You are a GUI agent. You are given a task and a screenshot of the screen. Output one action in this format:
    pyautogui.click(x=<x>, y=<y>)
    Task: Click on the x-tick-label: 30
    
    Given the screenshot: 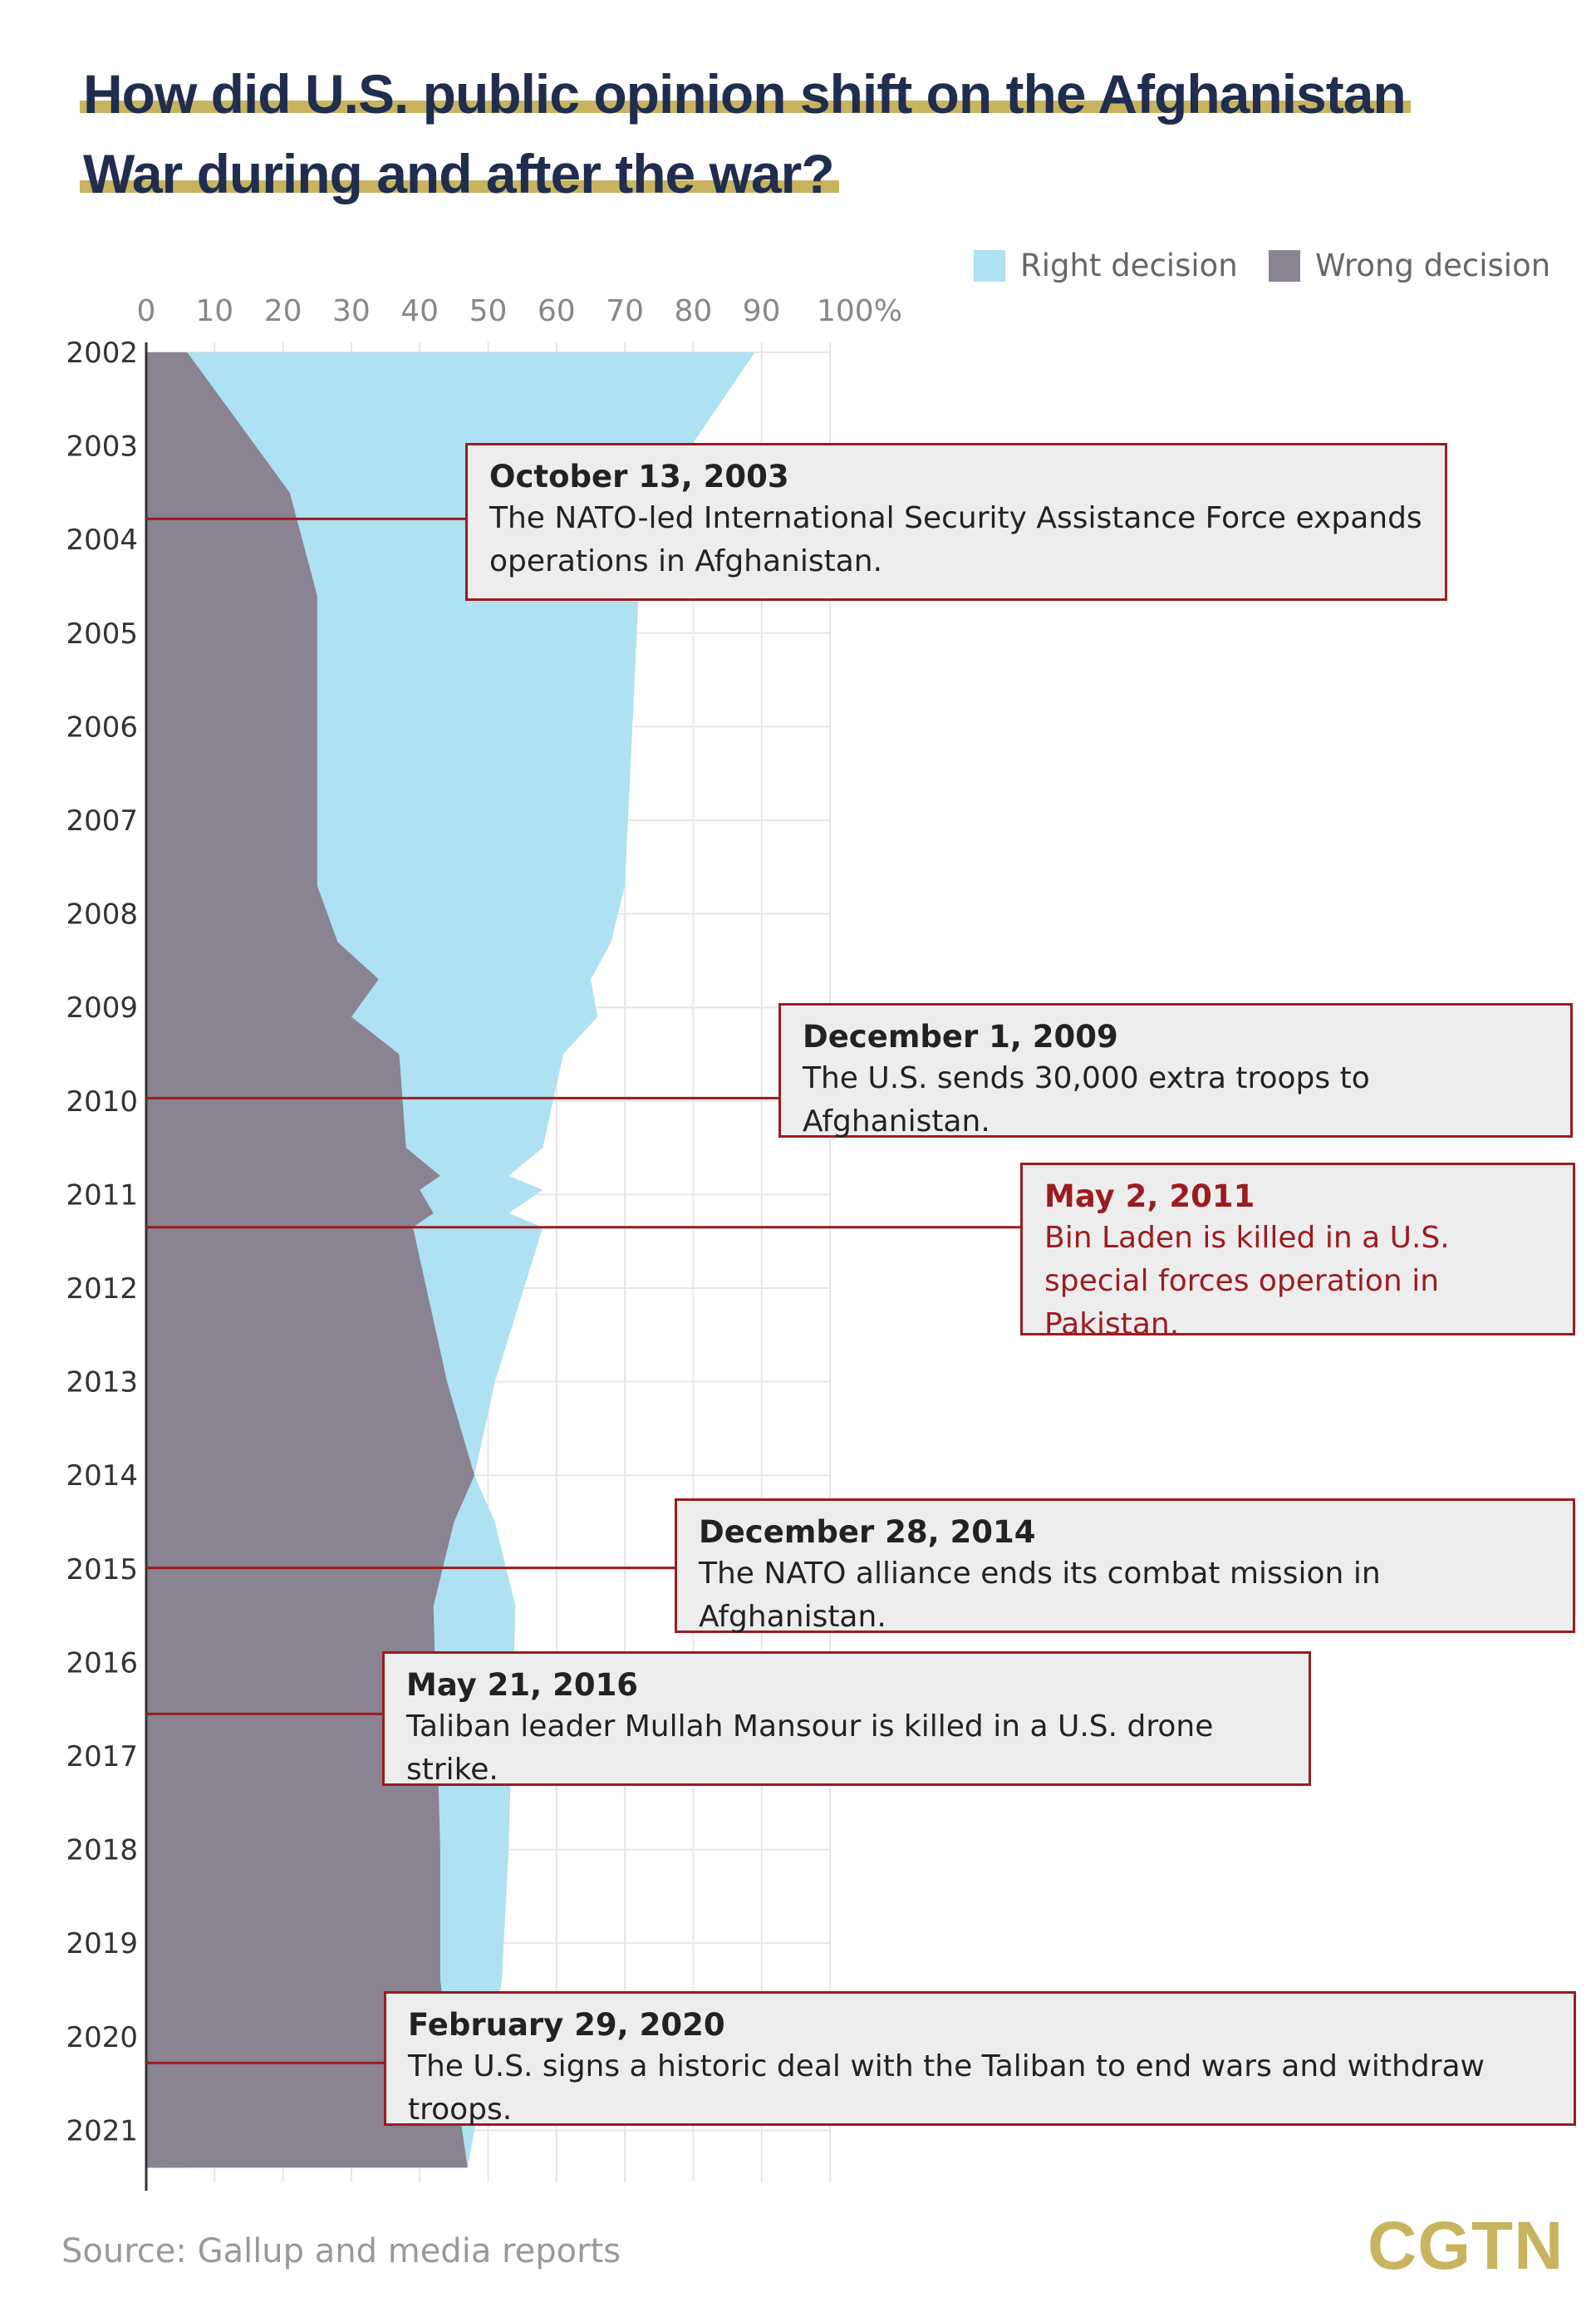 What is the action you would take?
    pyautogui.click(x=351, y=311)
    